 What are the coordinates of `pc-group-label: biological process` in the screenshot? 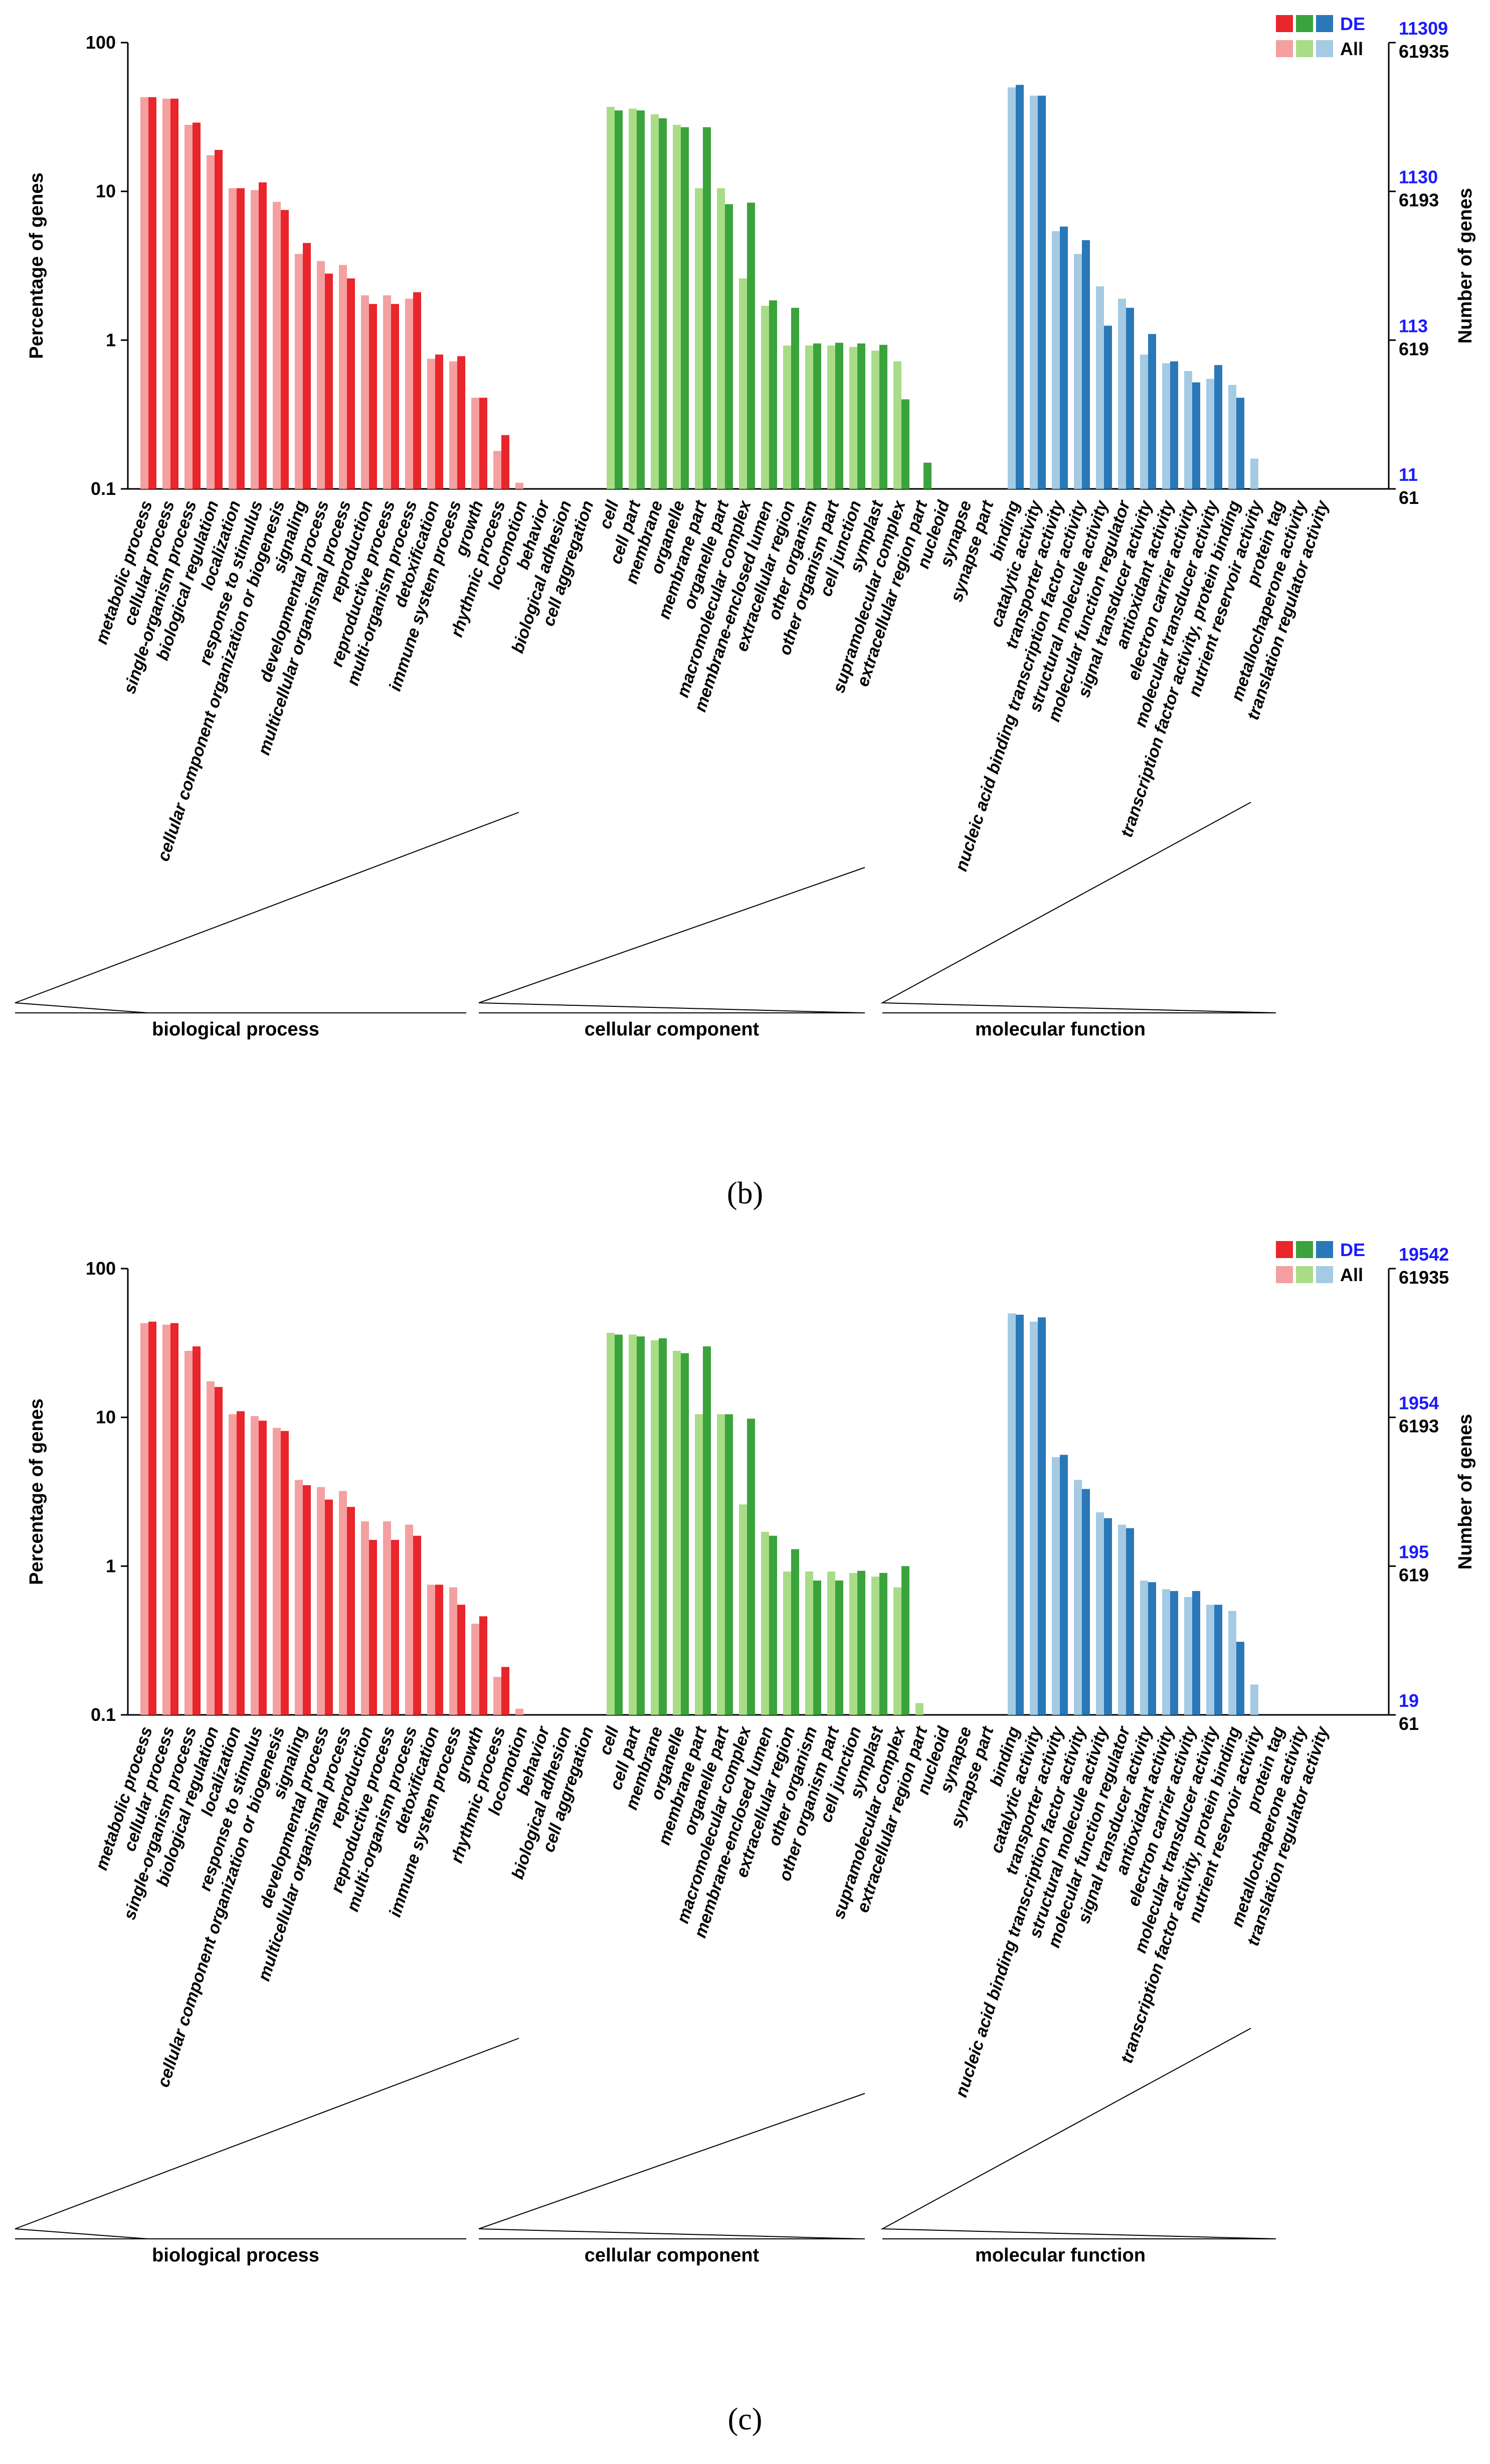 It's located at (236, 2255).